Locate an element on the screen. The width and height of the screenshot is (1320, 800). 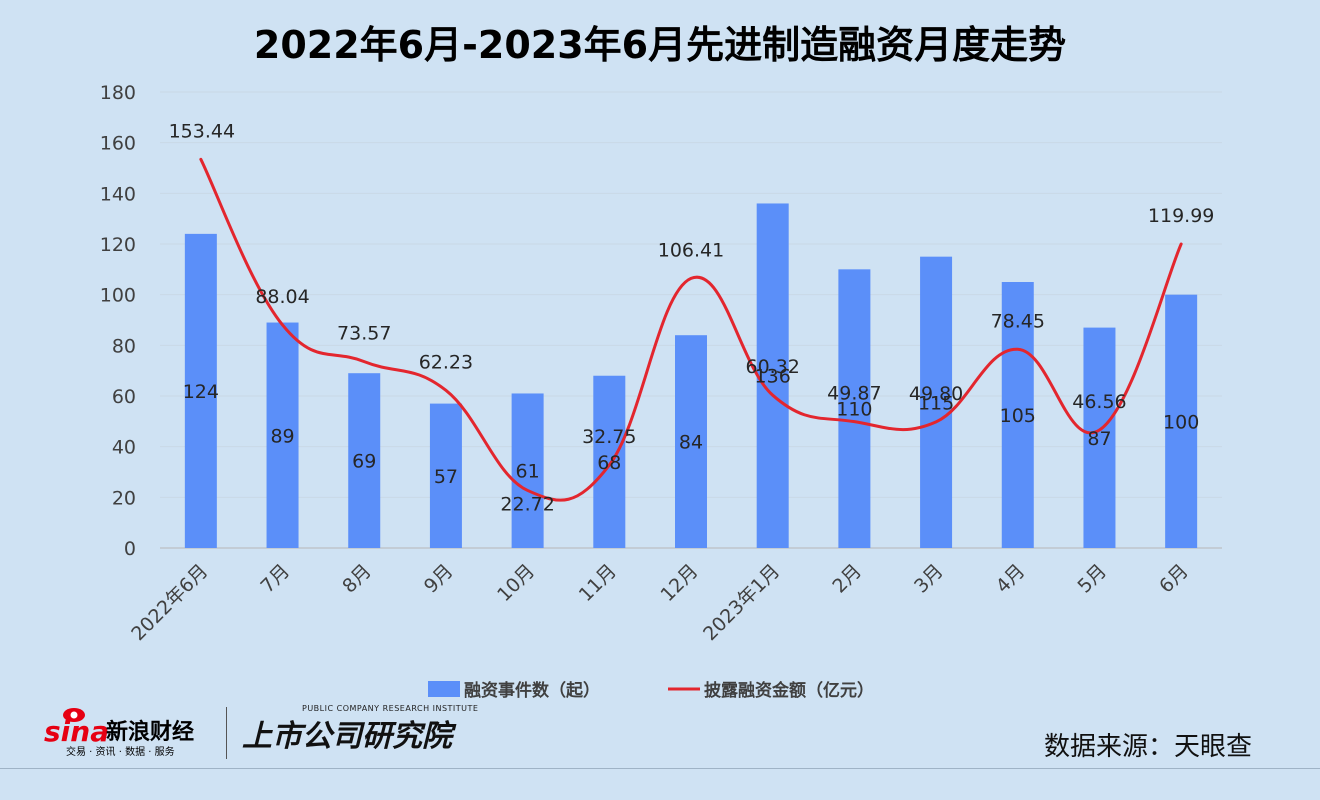
x-tick-label: 3月 is located at coordinates (929, 579).